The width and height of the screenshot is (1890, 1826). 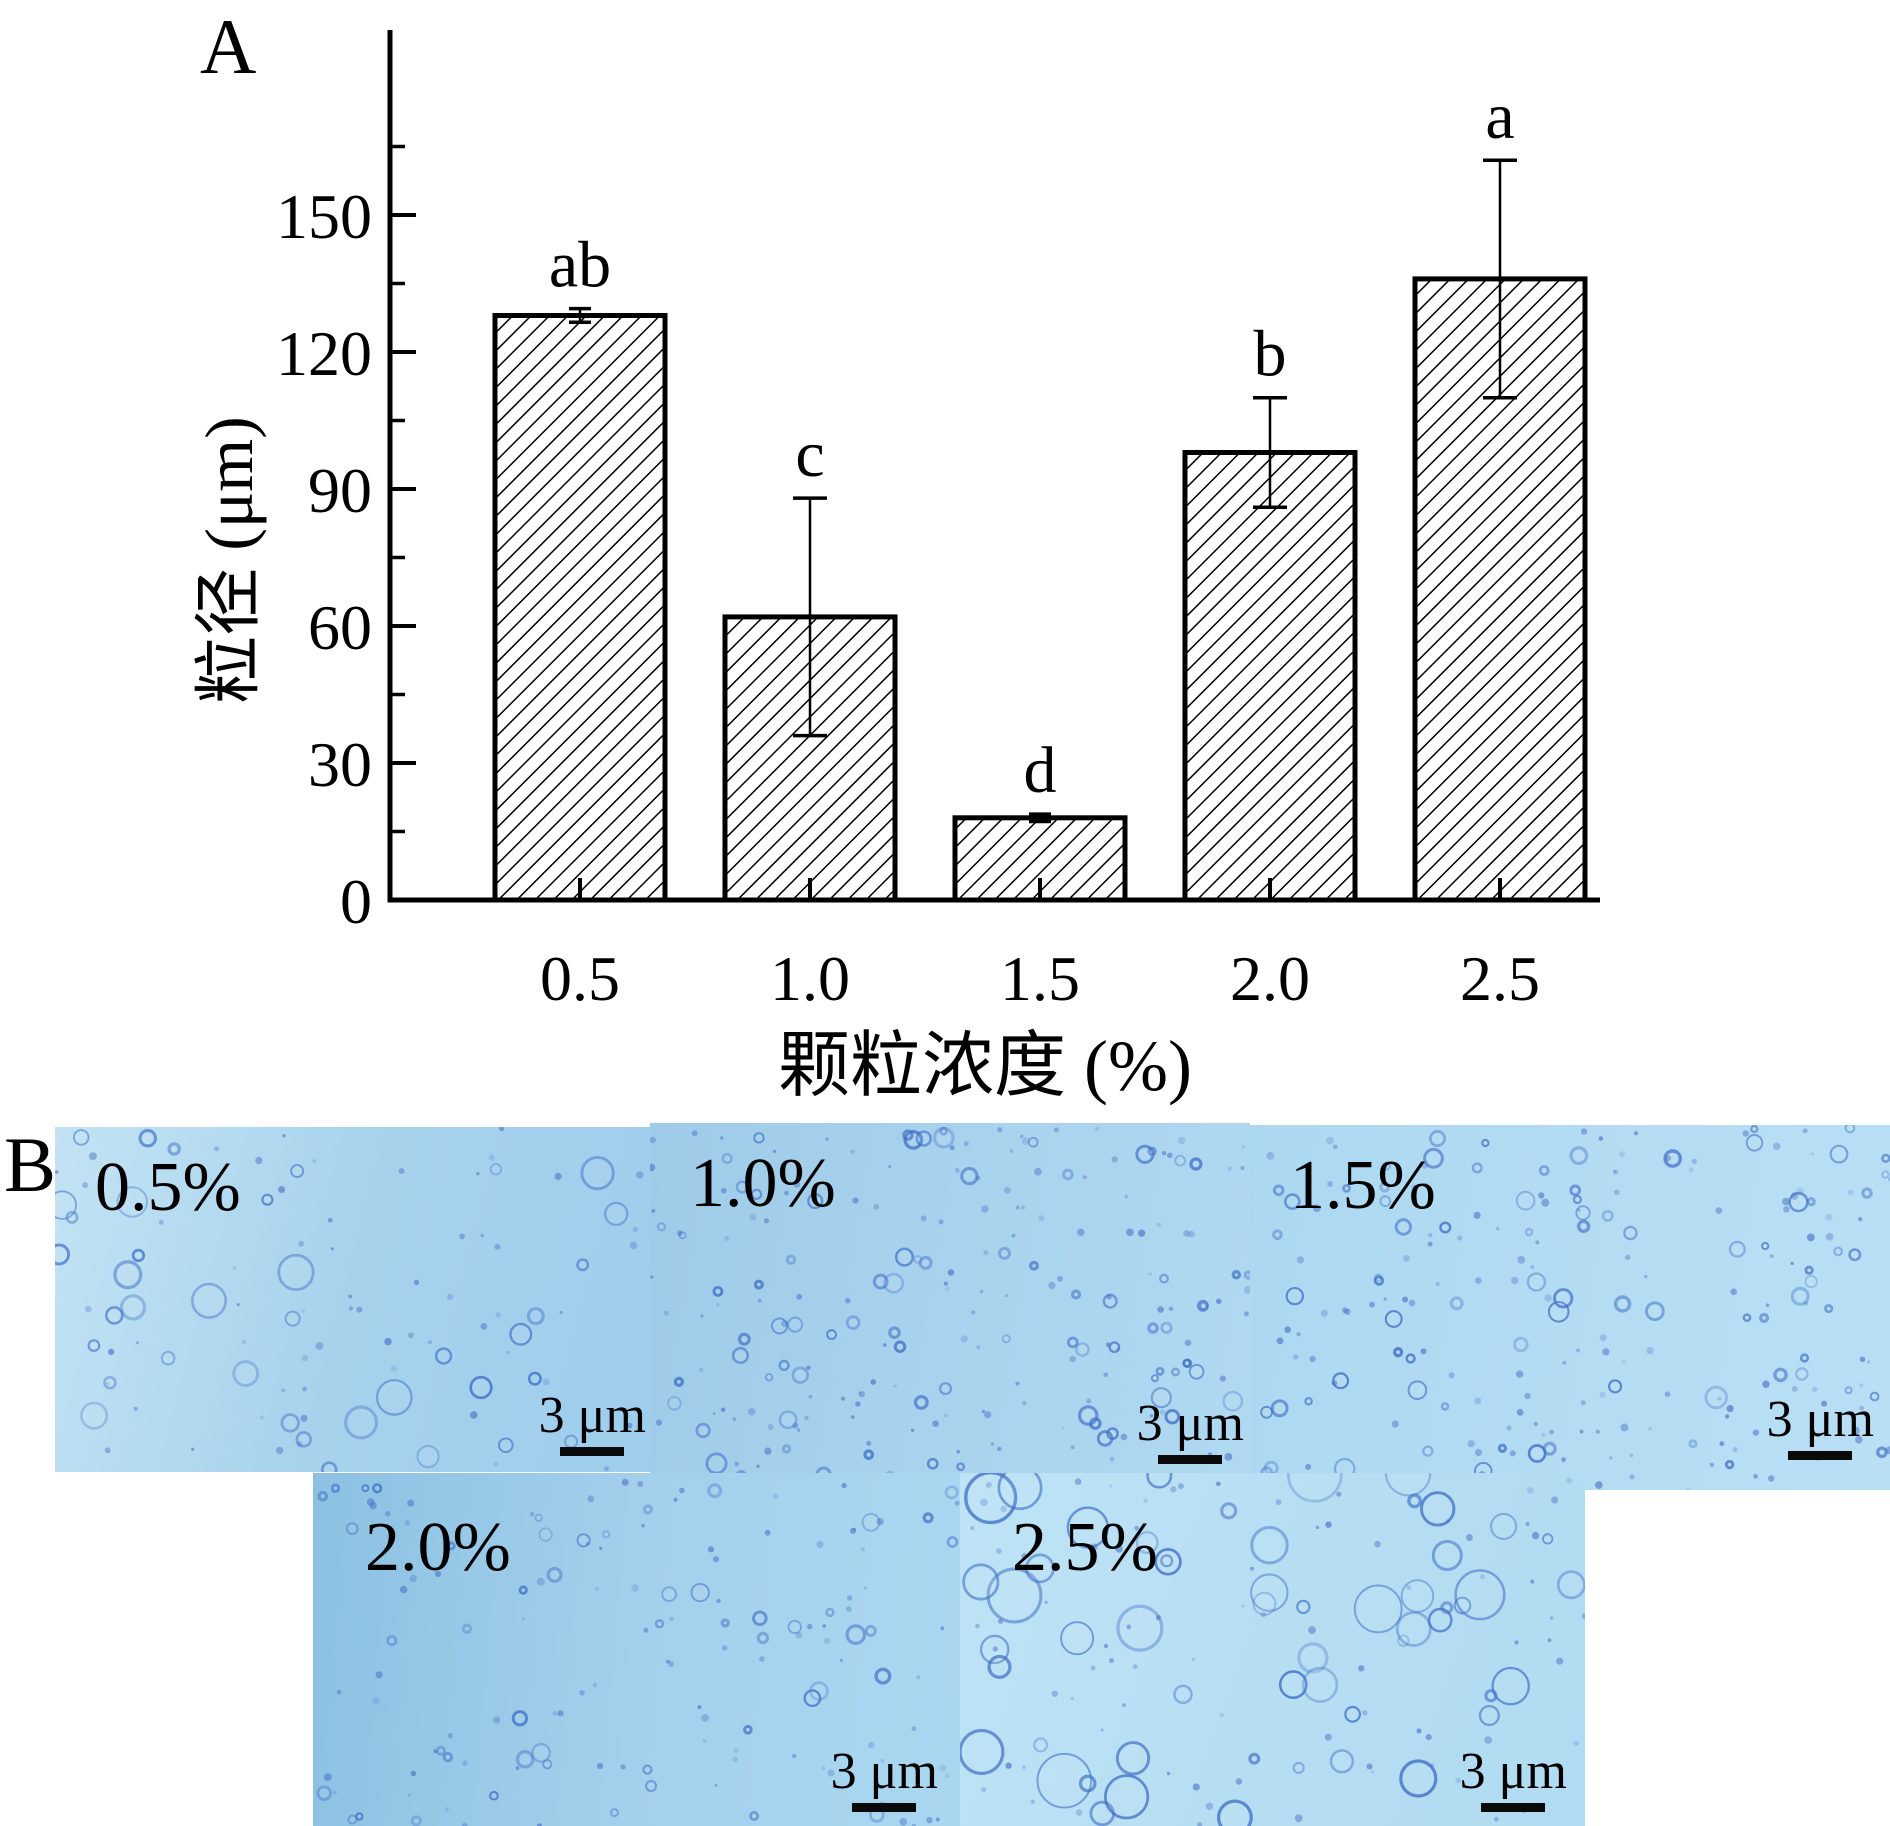 What do you see at coordinates (340, 490) in the screenshot?
I see `y-tick-label: 90` at bounding box center [340, 490].